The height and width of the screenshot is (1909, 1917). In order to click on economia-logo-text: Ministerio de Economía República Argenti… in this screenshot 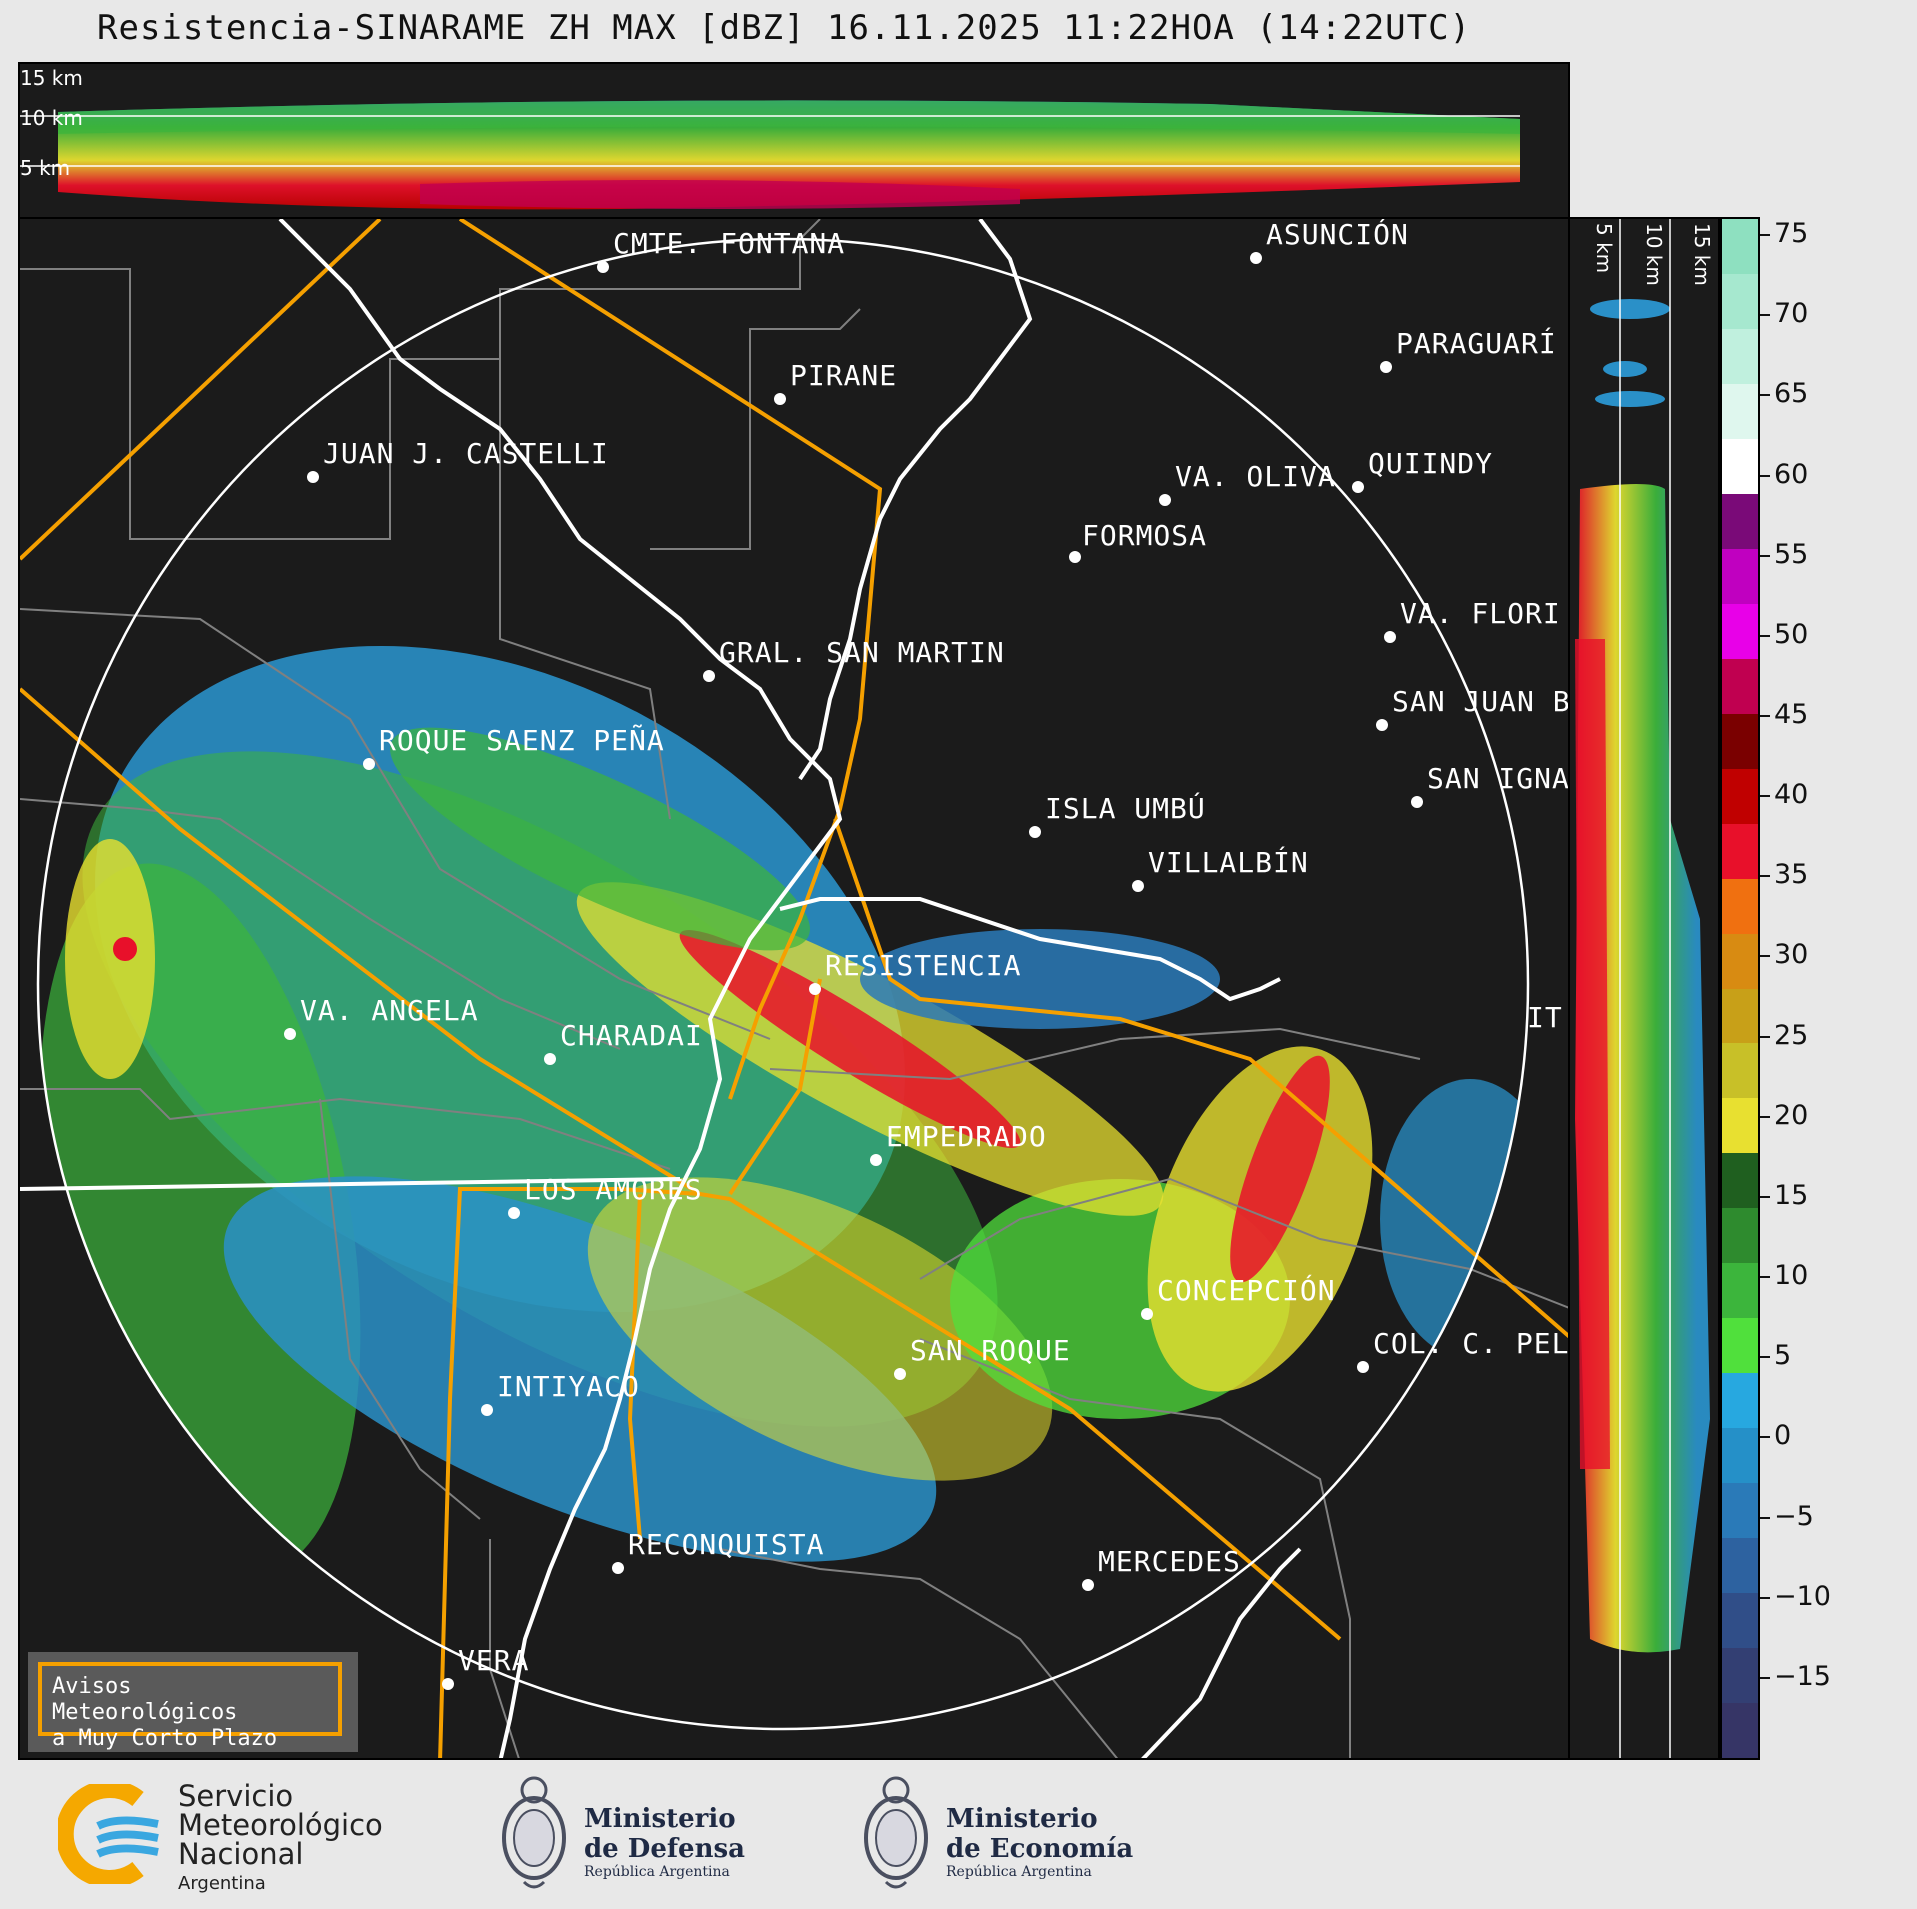, I will do `click(1039, 1842)`.